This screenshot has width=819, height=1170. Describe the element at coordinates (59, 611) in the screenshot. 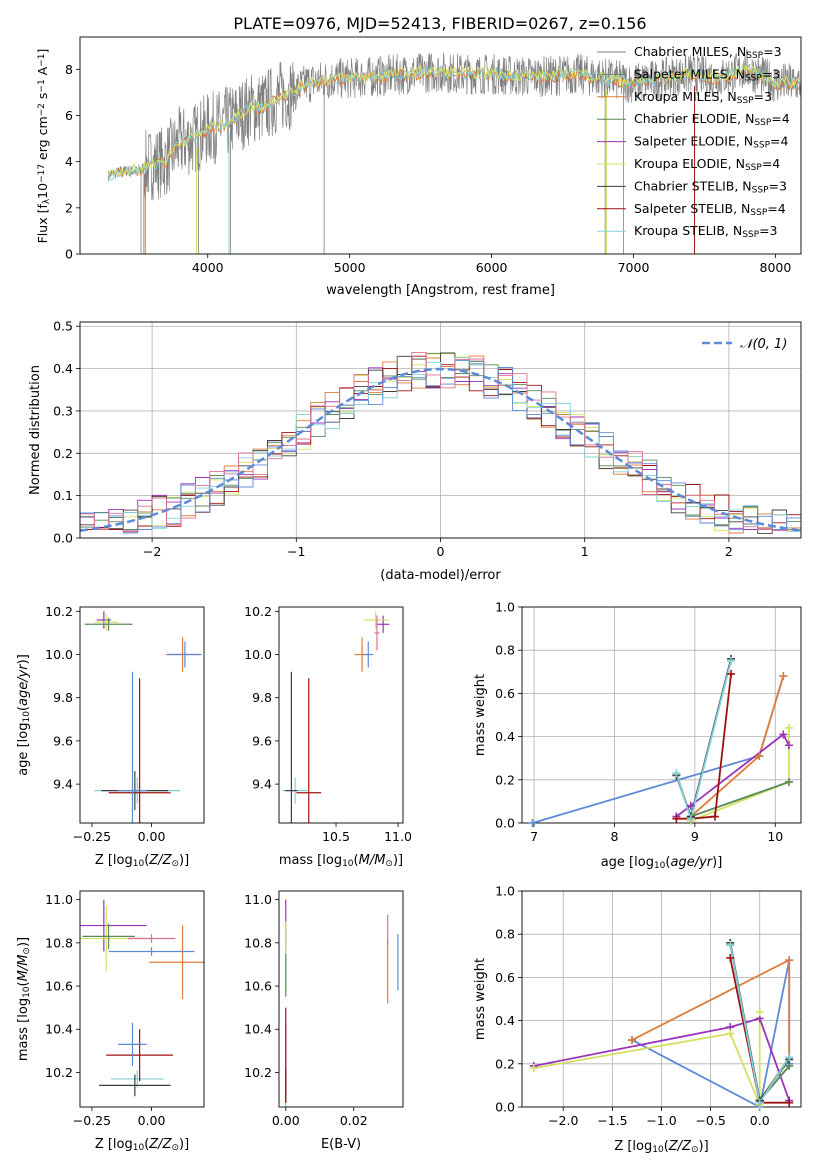

I see `y-tick-label: 10.2` at that location.